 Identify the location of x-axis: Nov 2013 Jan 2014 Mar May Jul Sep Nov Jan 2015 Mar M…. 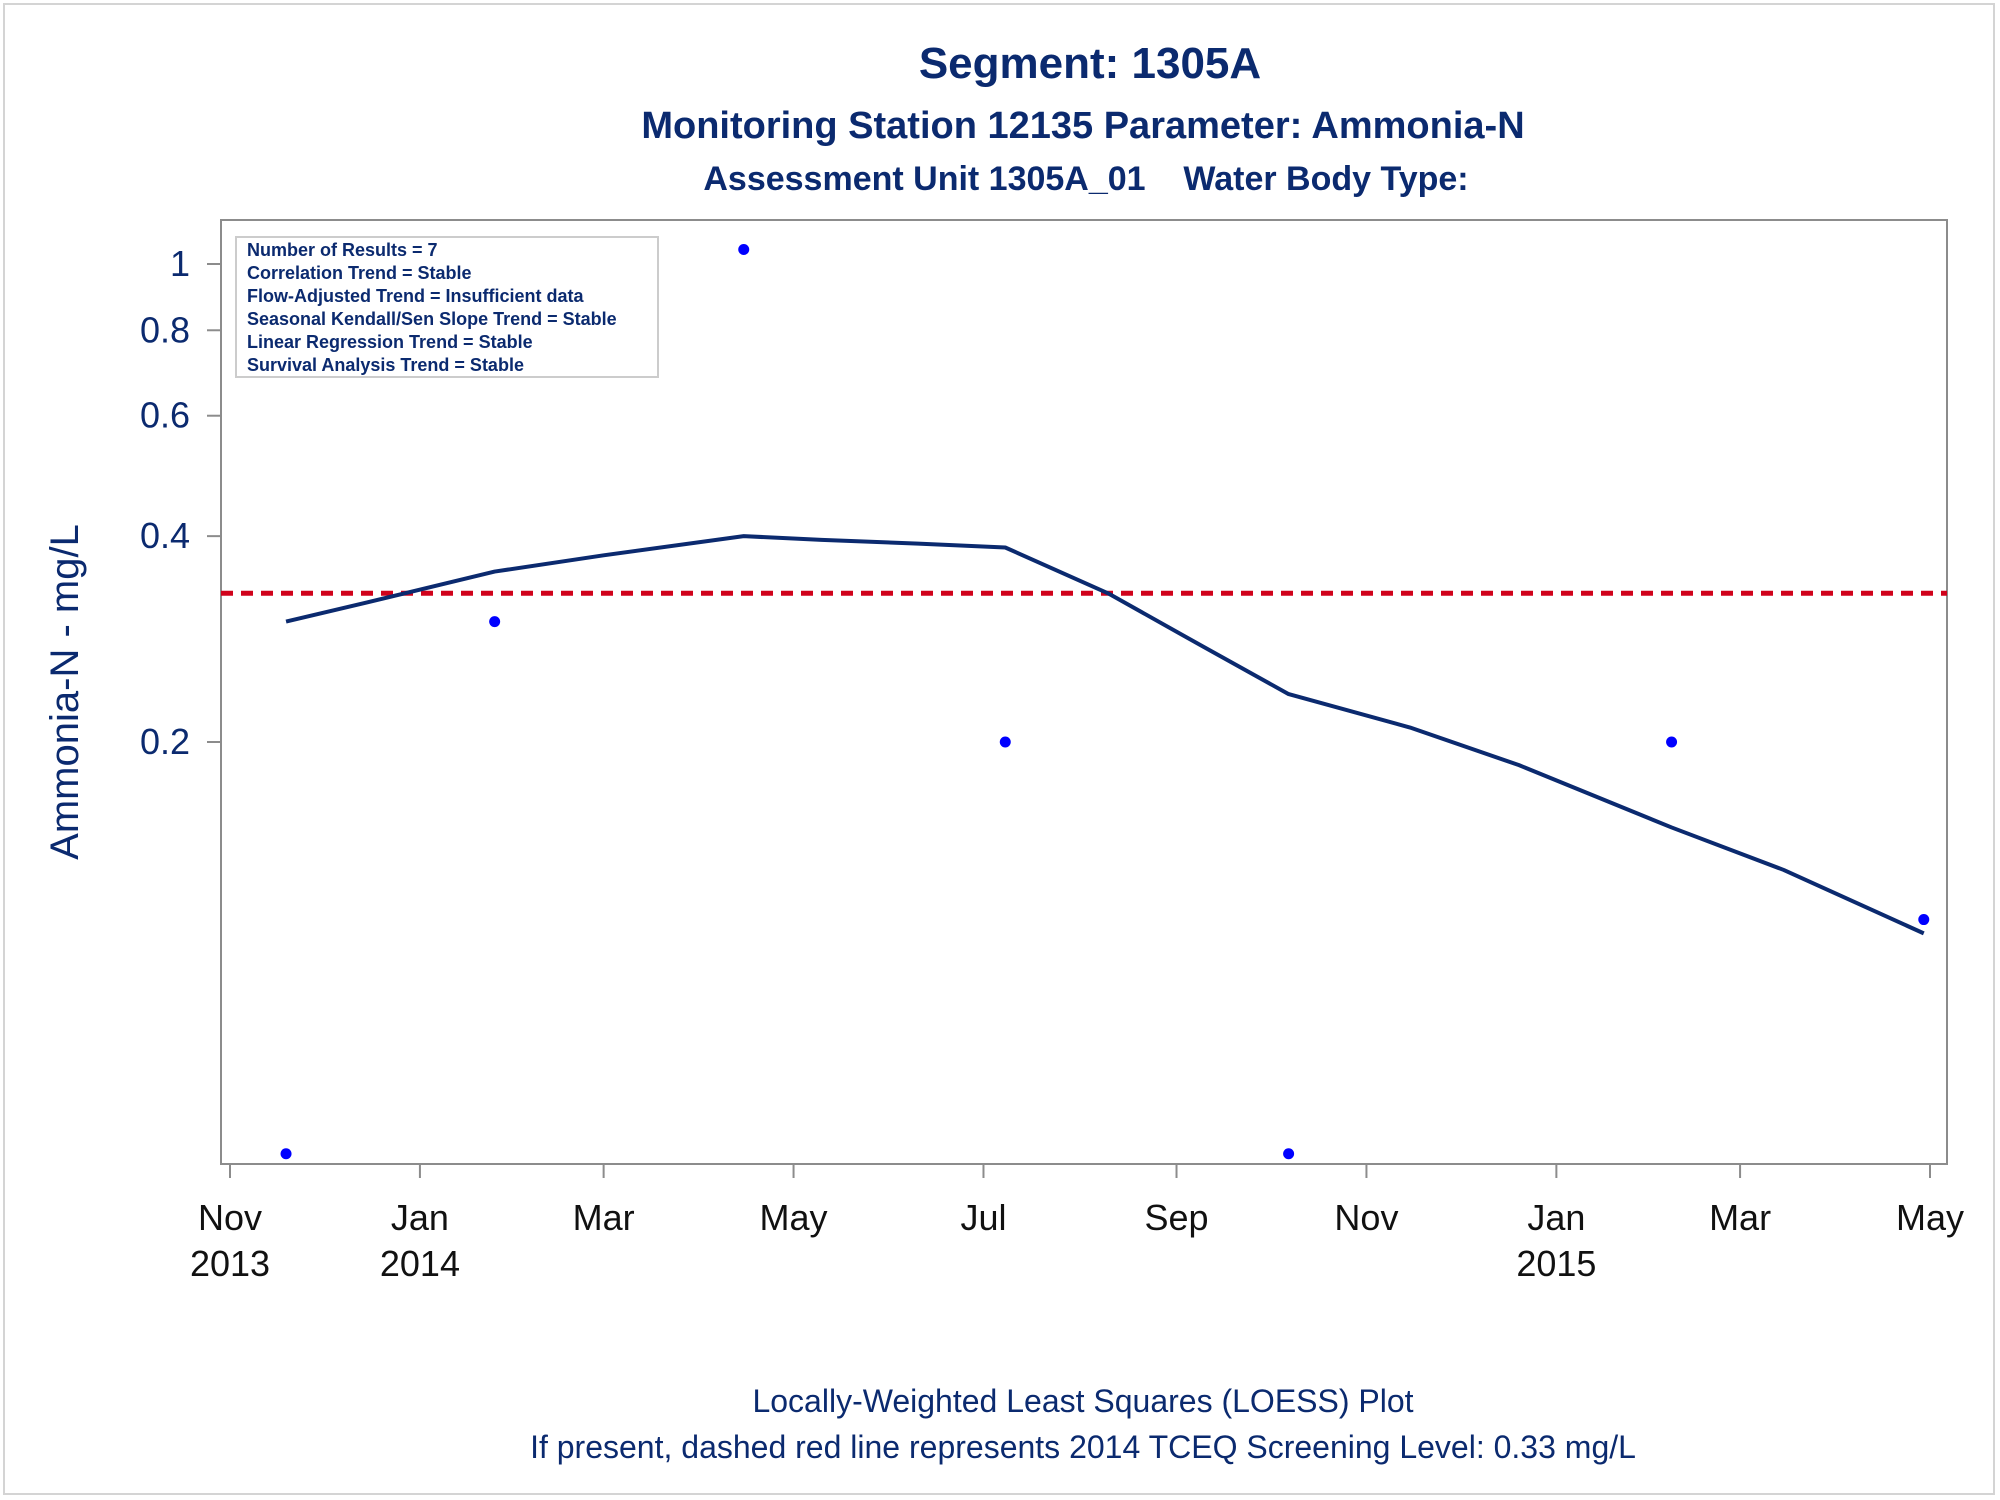
(1077, 1223).